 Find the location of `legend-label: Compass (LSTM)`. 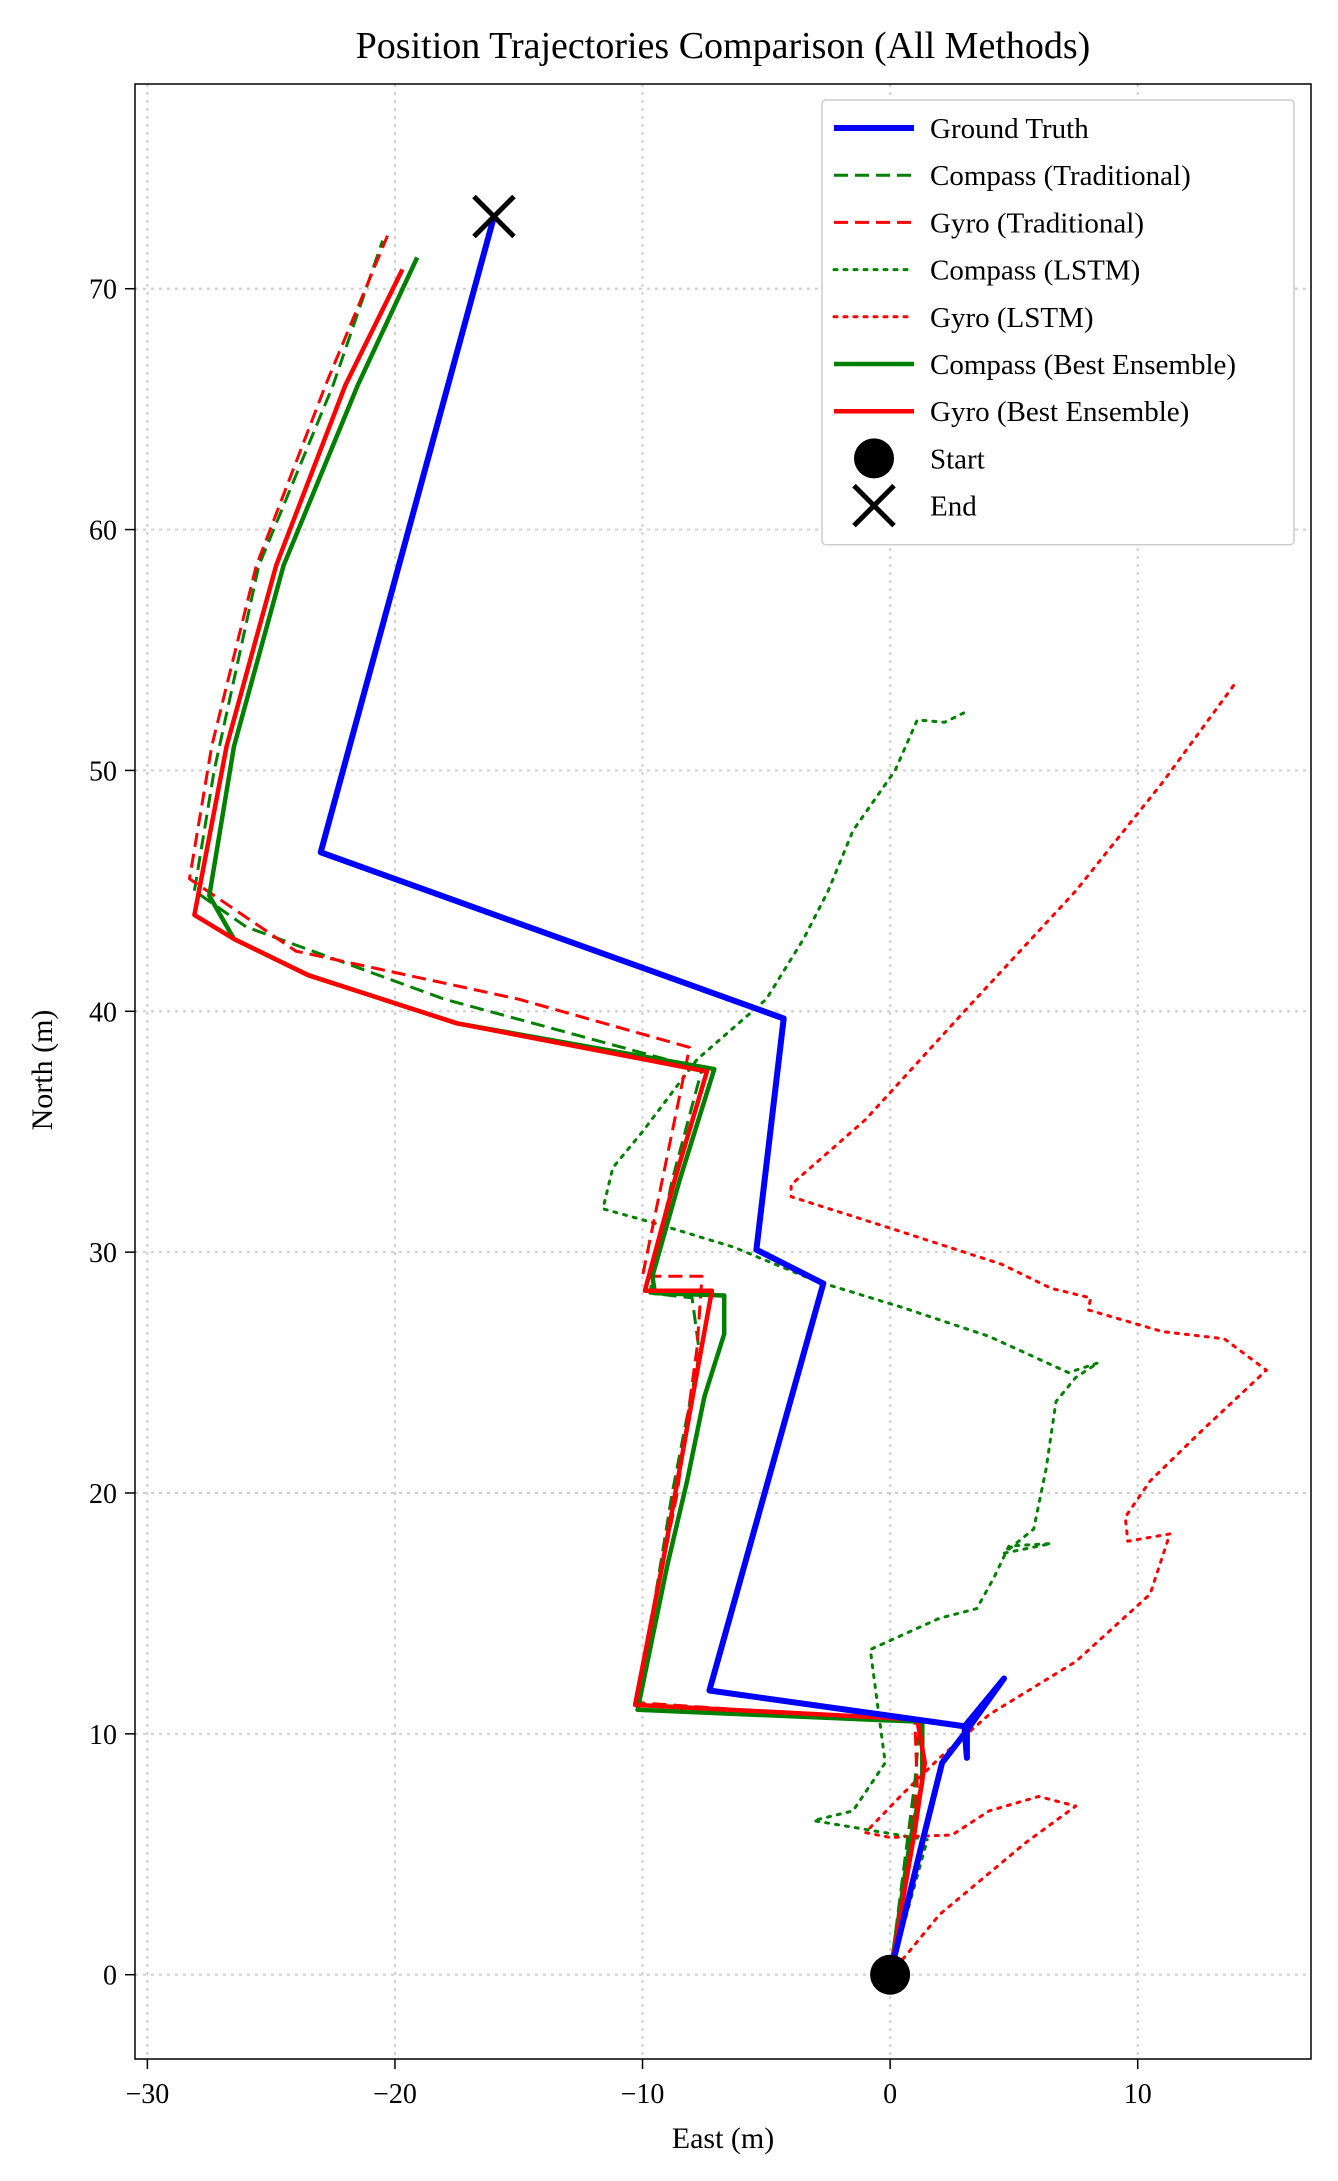

legend-label: Compass (LSTM) is located at coordinates (1035, 271).